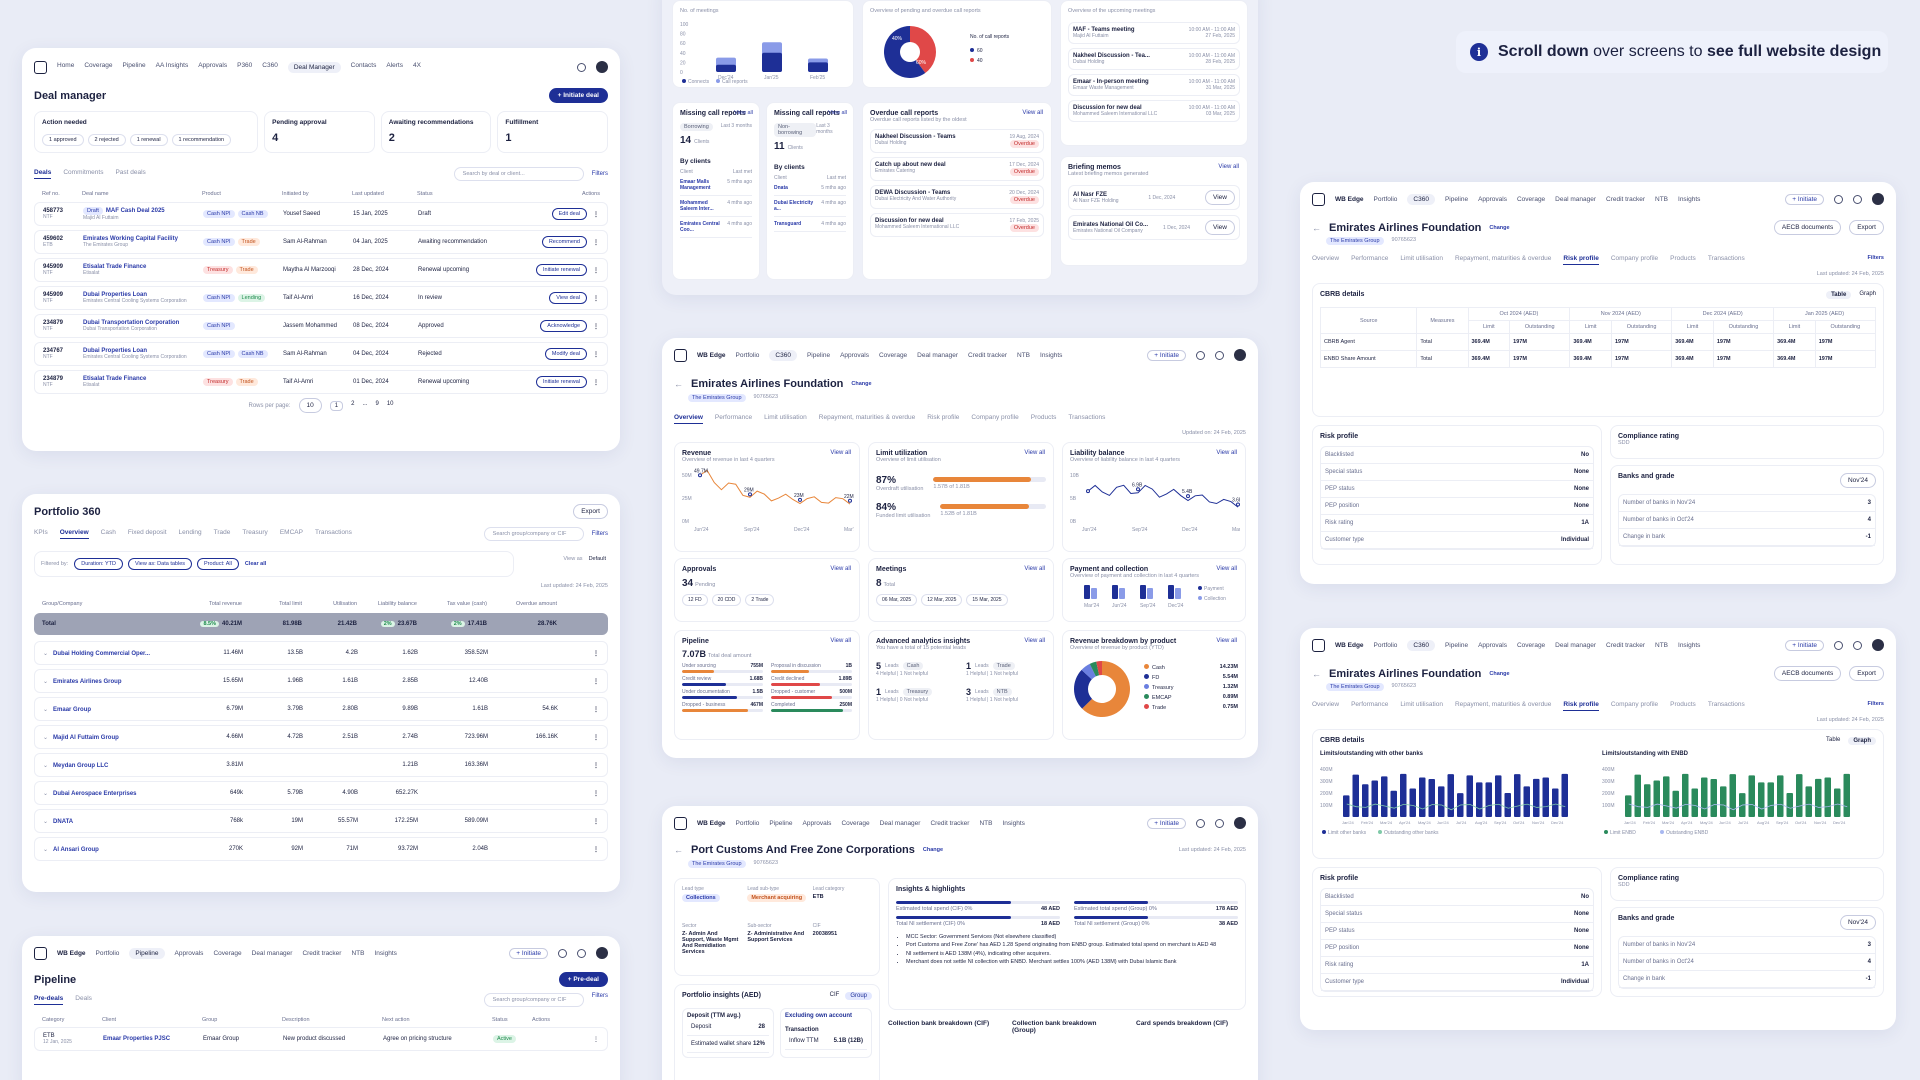  Describe the element at coordinates (1006, 669) in the screenshot. I see `insight-item: 1 Leads Trade 1 Helpful | 1 Not helpful` at that location.